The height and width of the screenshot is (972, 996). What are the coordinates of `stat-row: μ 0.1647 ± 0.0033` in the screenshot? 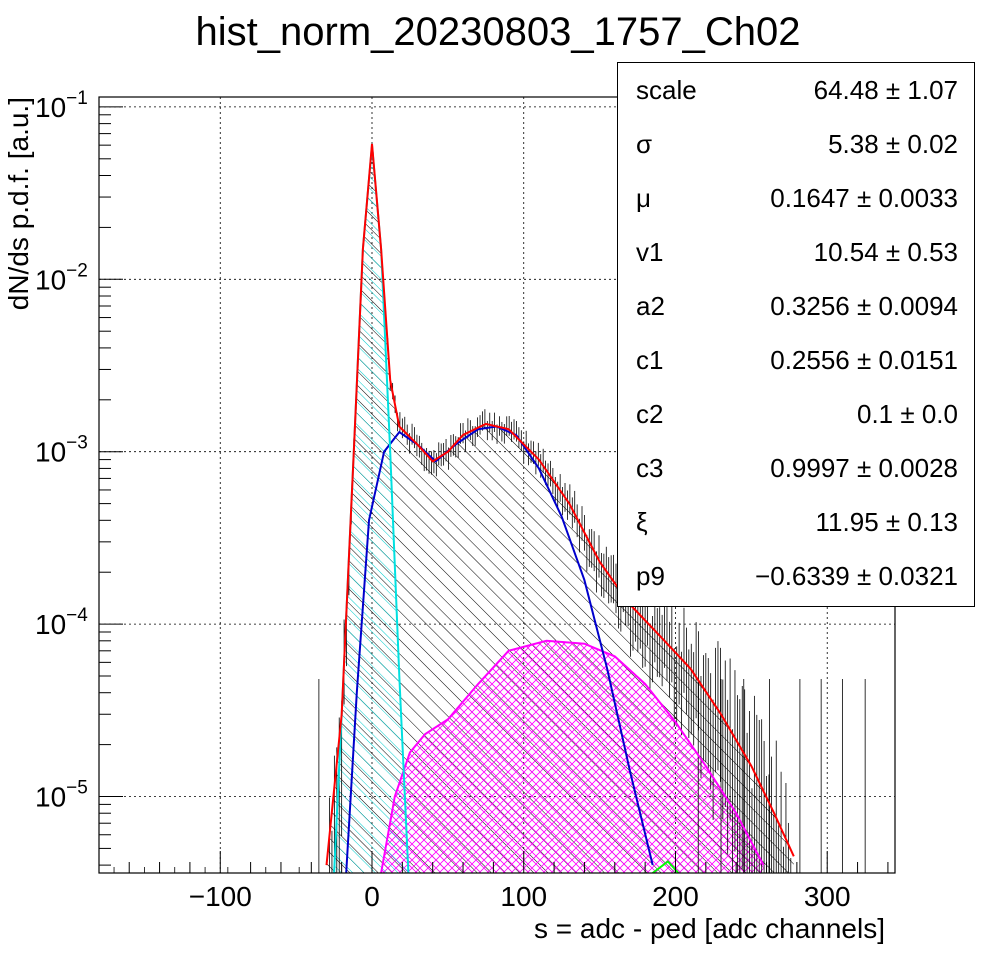 It's located at (796, 198).